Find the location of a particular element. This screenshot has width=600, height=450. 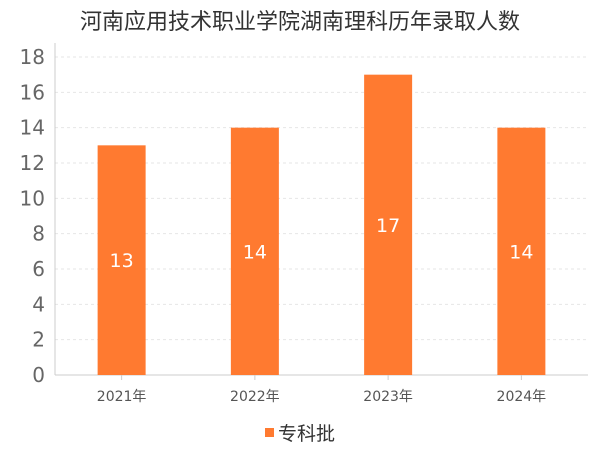

y-tick-label: 18 is located at coordinates (32, 57).